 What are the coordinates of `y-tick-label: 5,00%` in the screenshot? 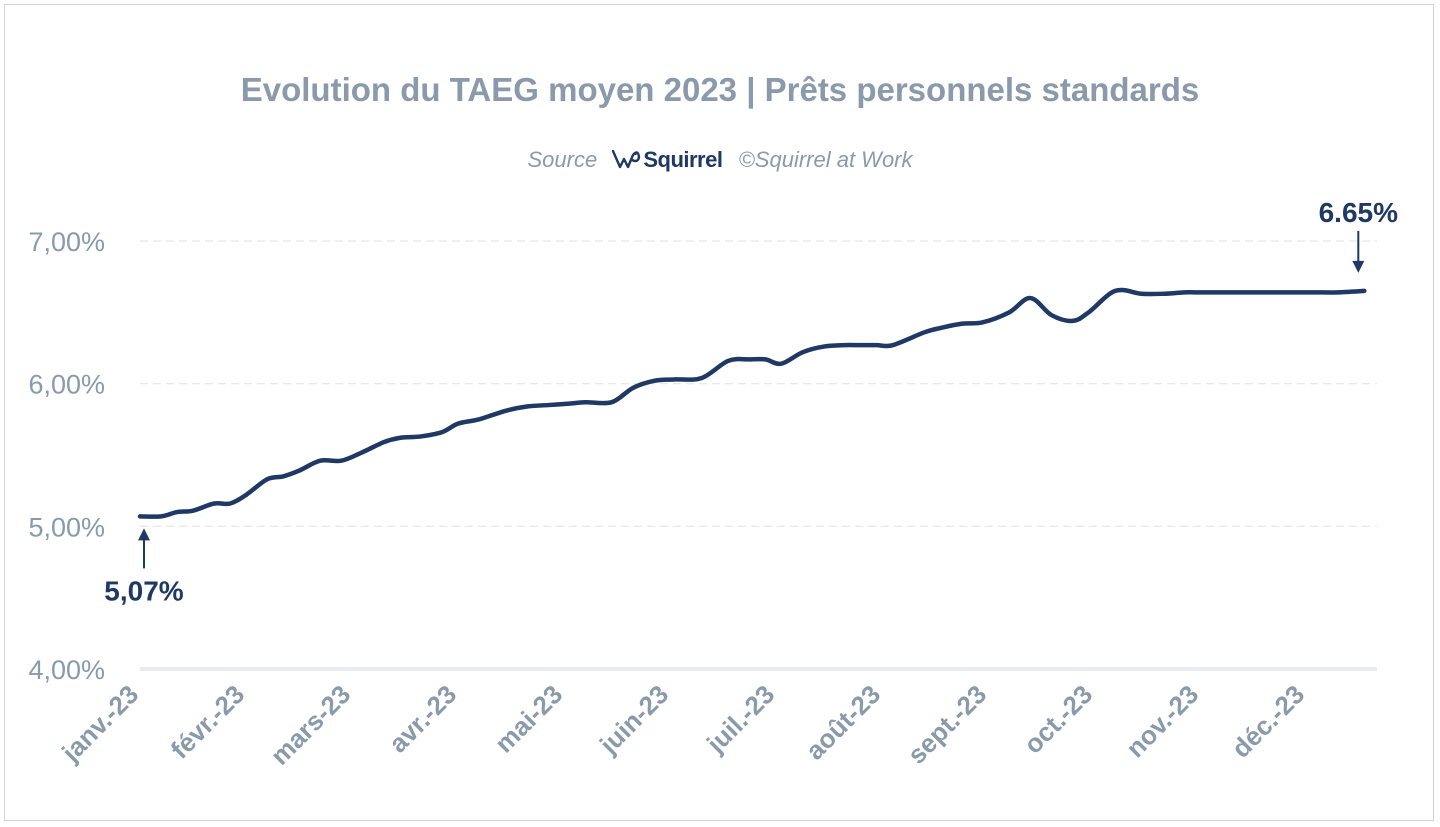 It's located at (66, 527).